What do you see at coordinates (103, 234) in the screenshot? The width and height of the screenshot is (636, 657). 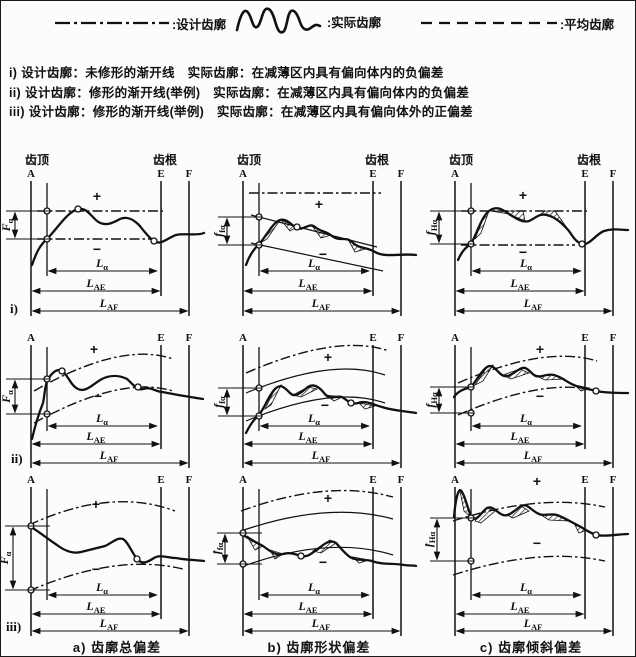 I see `panel-svg-0-0: 齿顶 齿根 A E F Fα + −Lα LAE LAF` at bounding box center [103, 234].